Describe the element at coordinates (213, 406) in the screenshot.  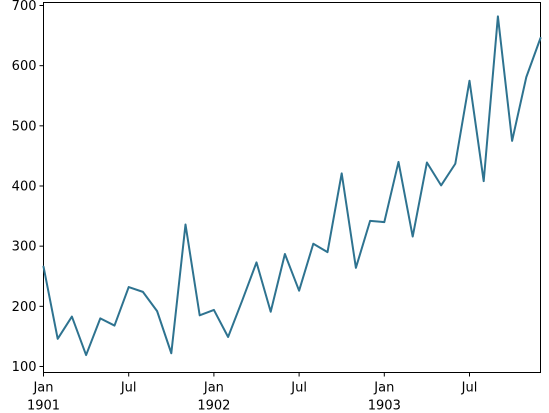
I see `x-tick-year-label: 1902` at that location.